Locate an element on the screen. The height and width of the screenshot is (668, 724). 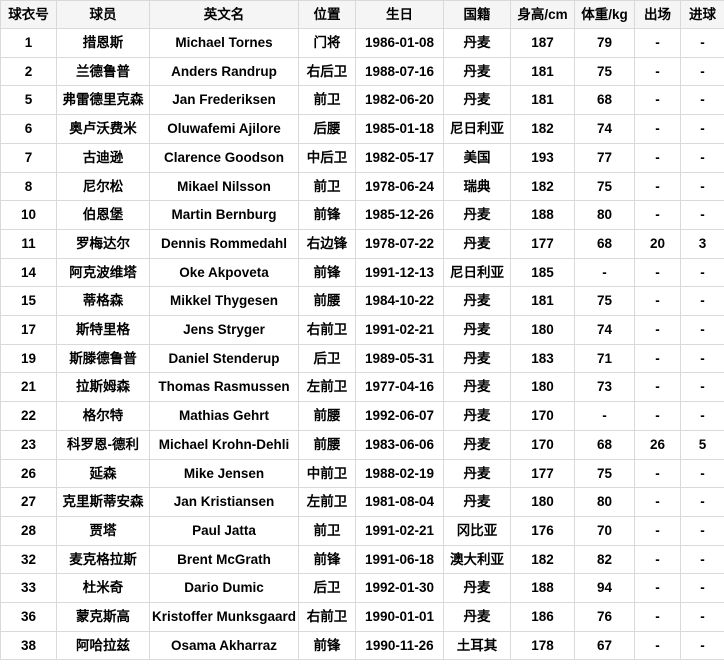
cell-nationality: 瑞典 is located at coordinates (477, 186).